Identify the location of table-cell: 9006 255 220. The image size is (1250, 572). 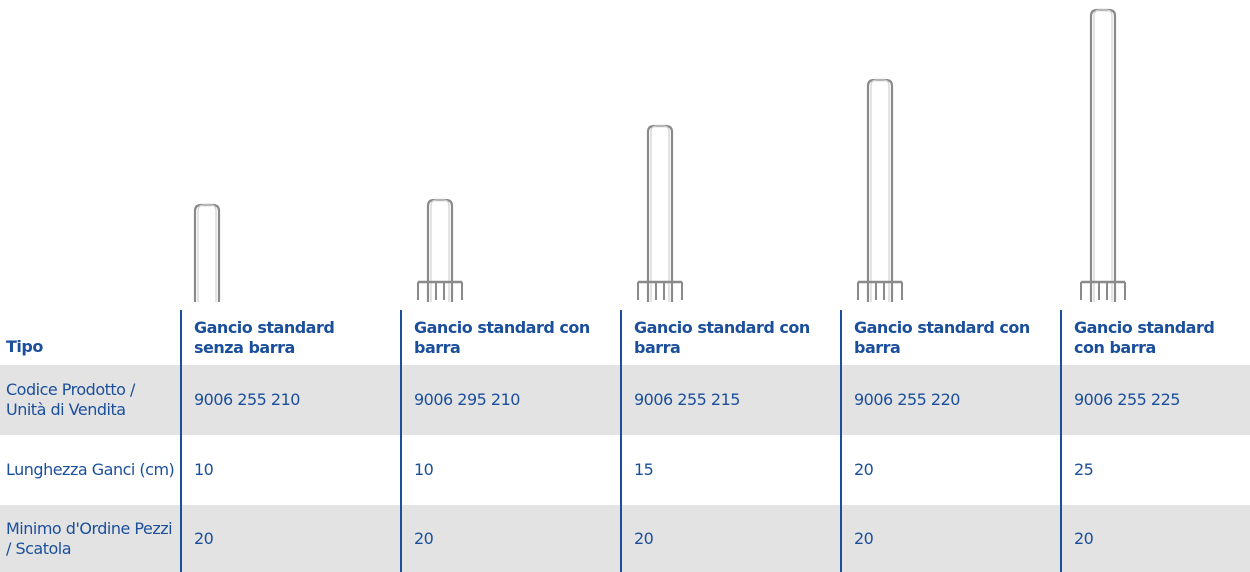
(907, 399).